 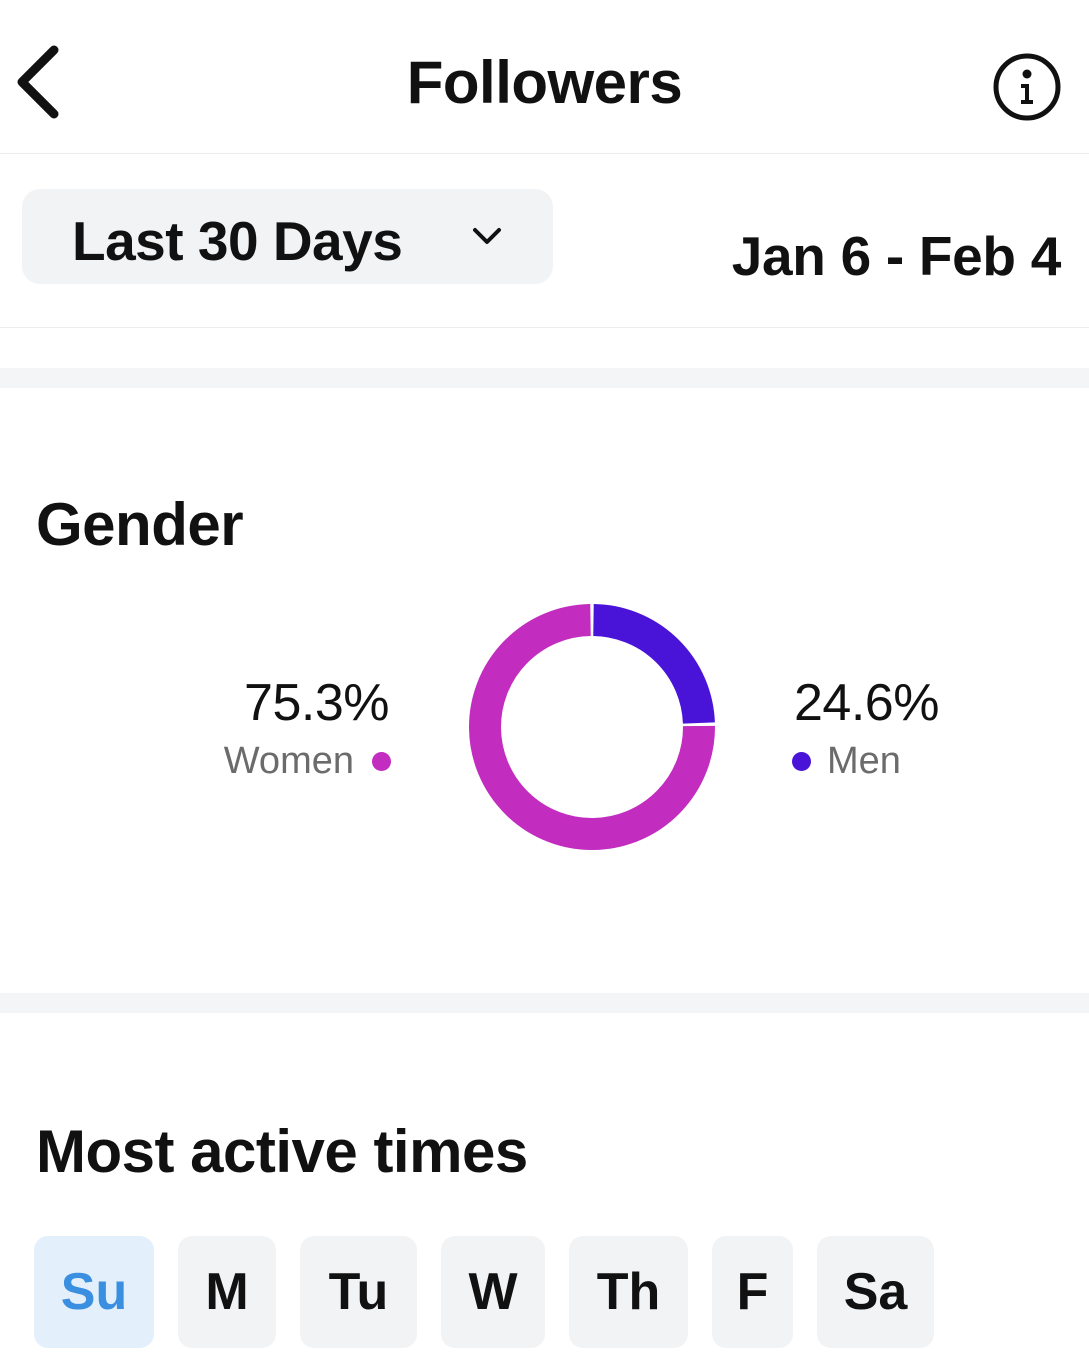 I want to click on chevron-left-icon, so click(x=38, y=82).